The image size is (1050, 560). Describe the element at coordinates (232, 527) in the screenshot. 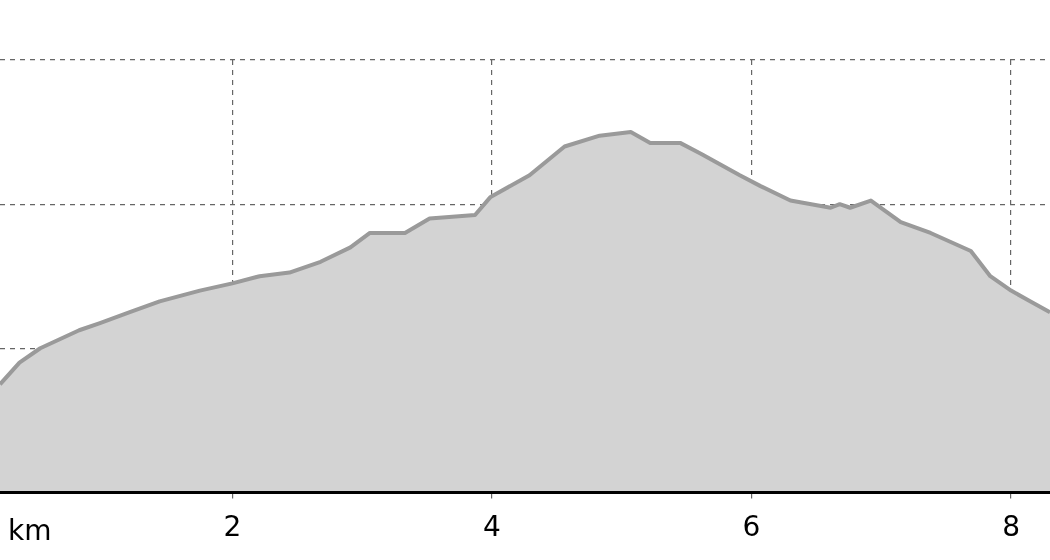

I see `x-tick-label: 2` at that location.